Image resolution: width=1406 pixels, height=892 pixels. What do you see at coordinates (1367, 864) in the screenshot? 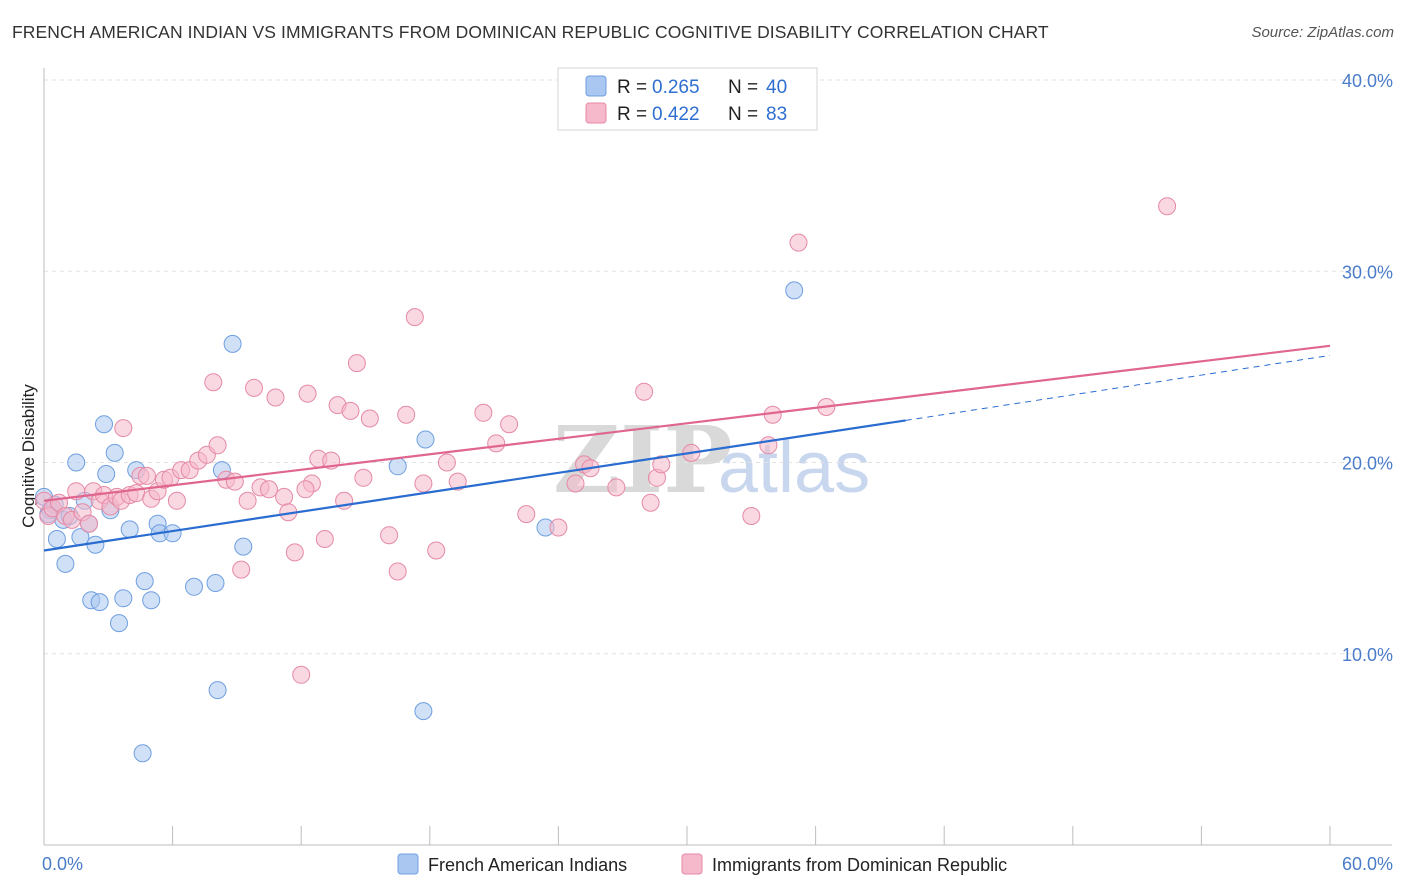
I see `x-tick-label-max: 60.0%` at bounding box center [1367, 864].